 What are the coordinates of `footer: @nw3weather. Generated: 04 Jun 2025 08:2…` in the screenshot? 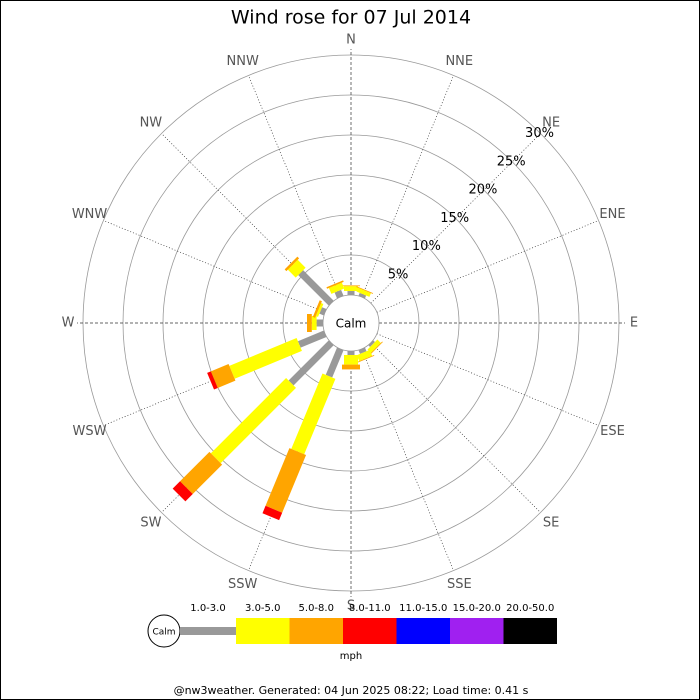 It's located at (351, 690).